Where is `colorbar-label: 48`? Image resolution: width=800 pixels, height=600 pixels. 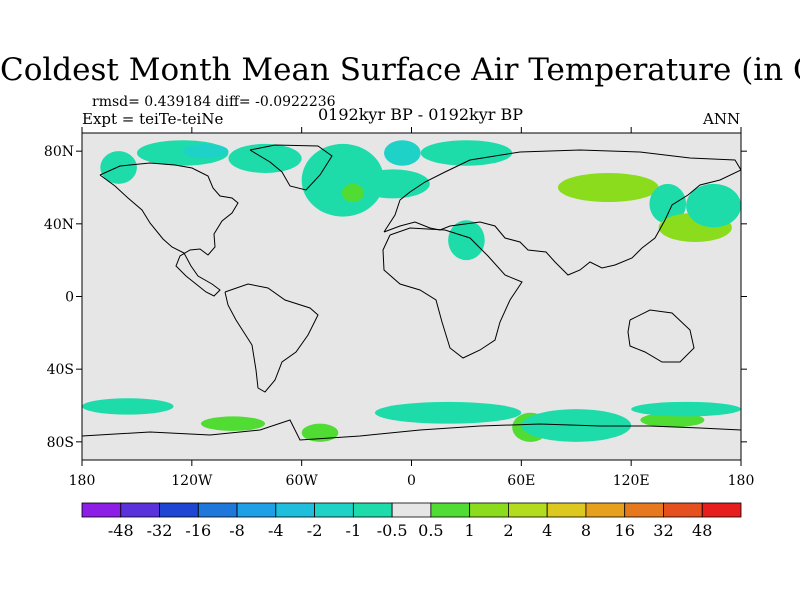
colorbar-label: 48 is located at coordinates (702, 530).